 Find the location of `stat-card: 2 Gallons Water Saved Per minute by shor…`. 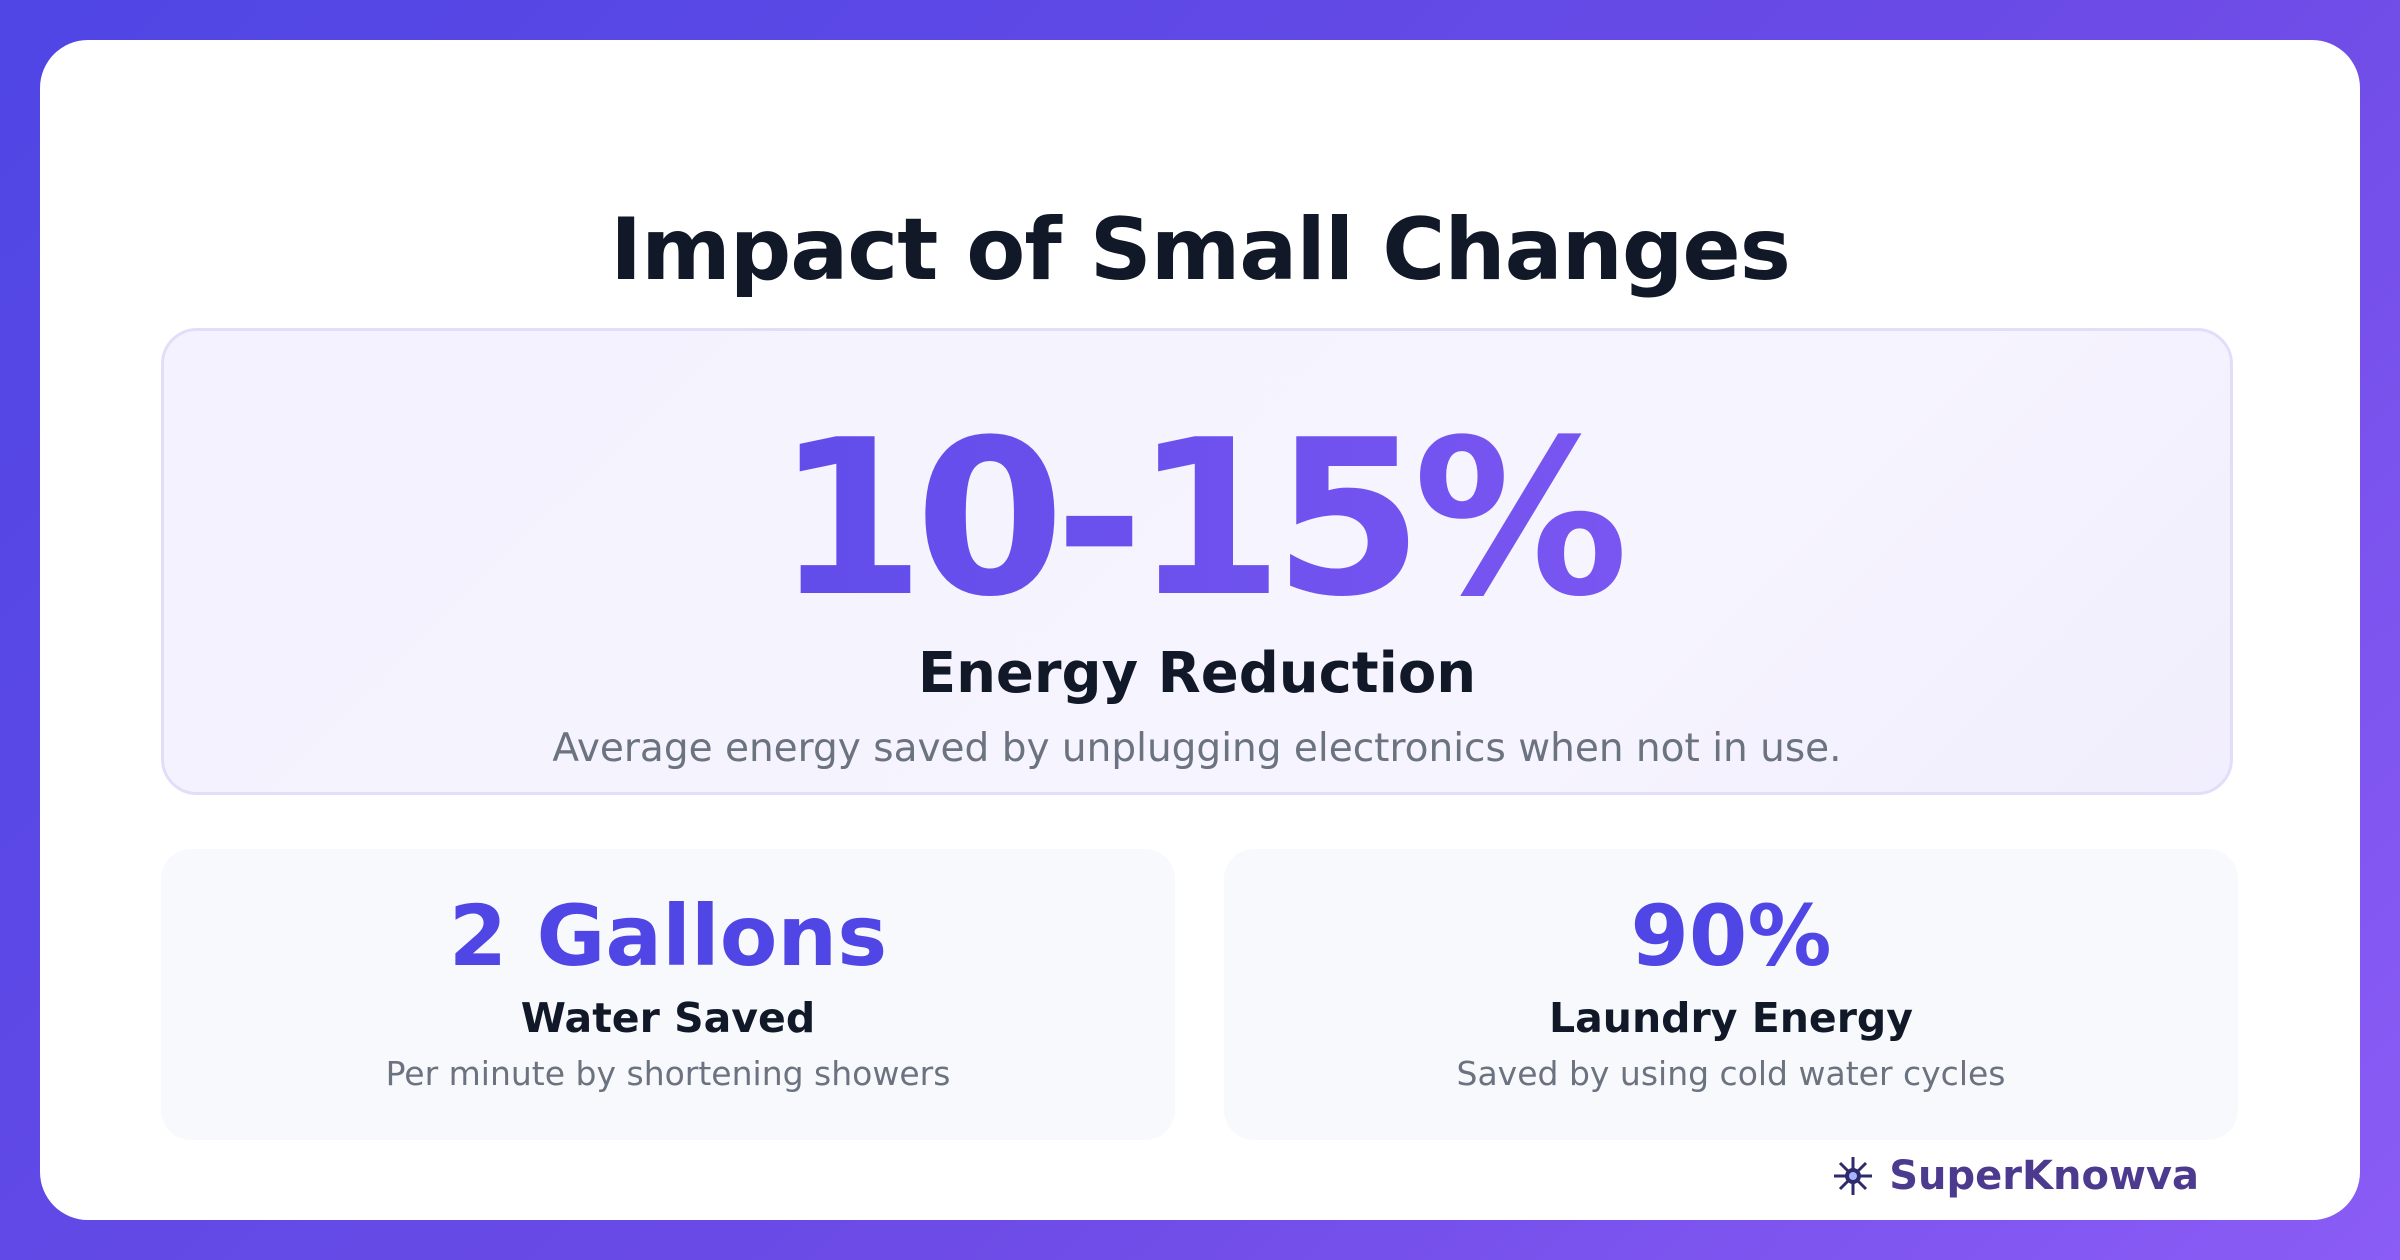

stat-card: 2 Gallons Water Saved Per minute by shor… is located at coordinates (668, 994).